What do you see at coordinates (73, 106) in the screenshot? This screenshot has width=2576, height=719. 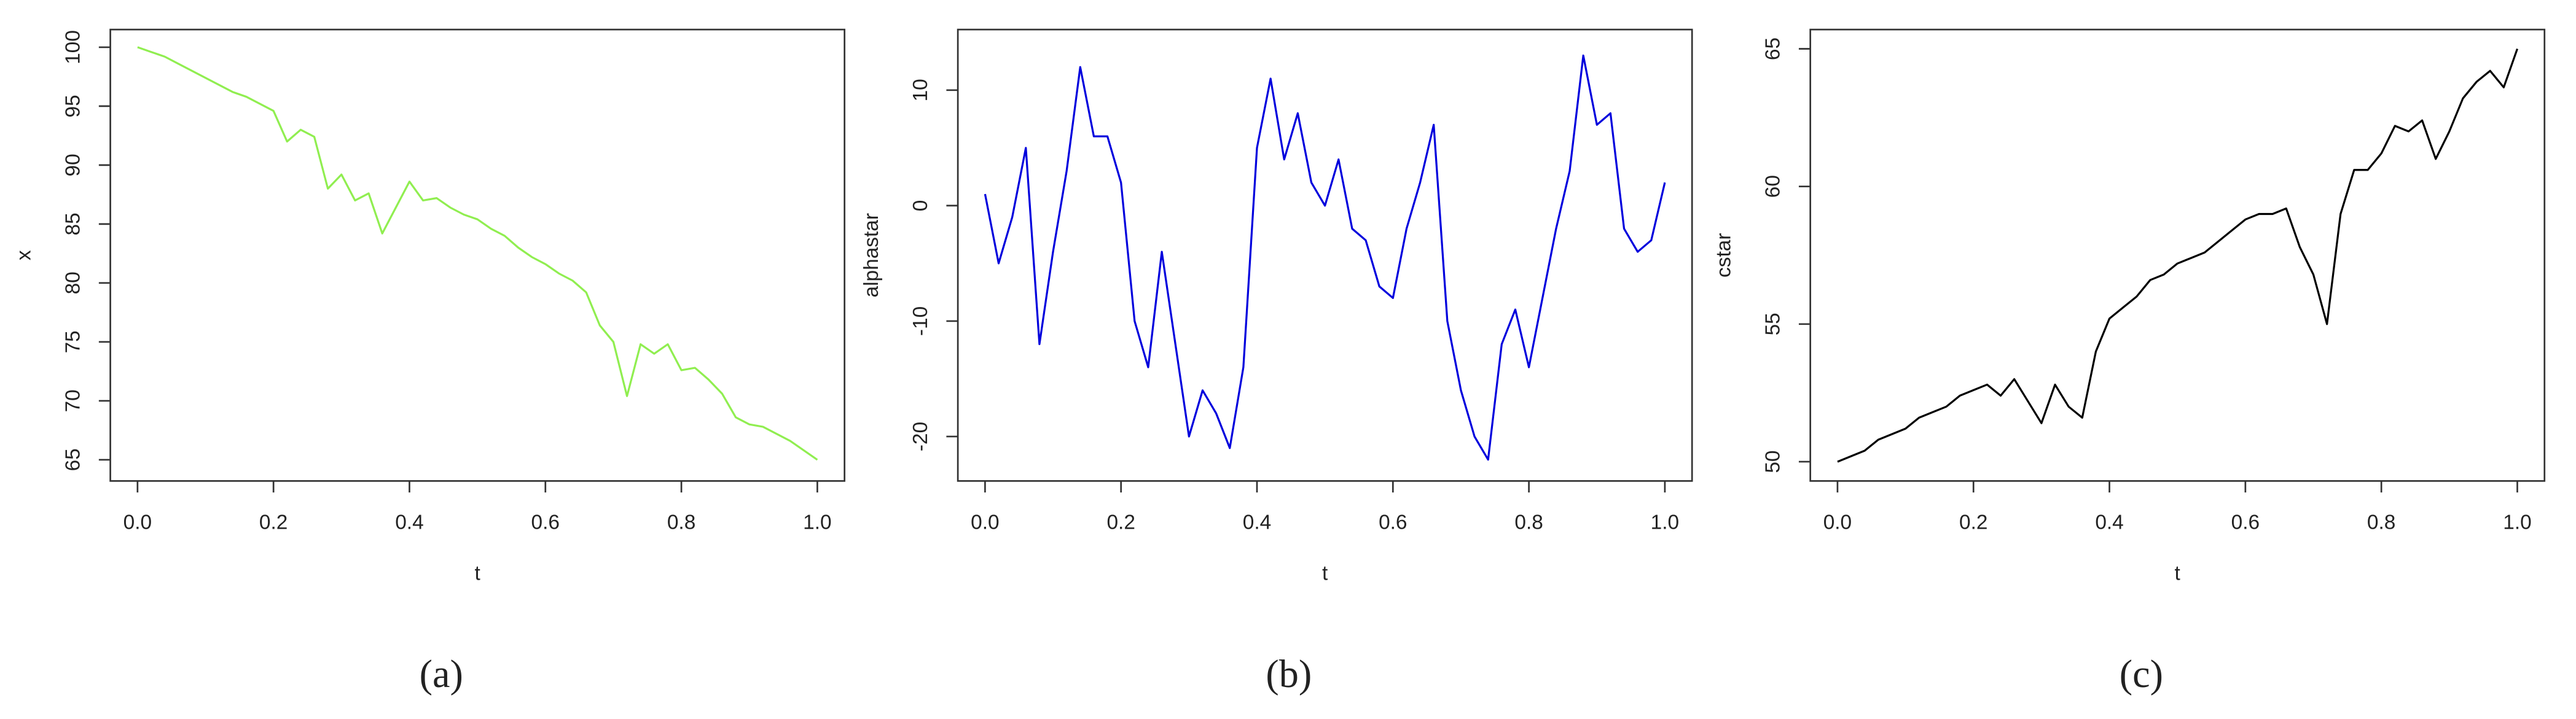 I see `y-tick-label: 95` at bounding box center [73, 106].